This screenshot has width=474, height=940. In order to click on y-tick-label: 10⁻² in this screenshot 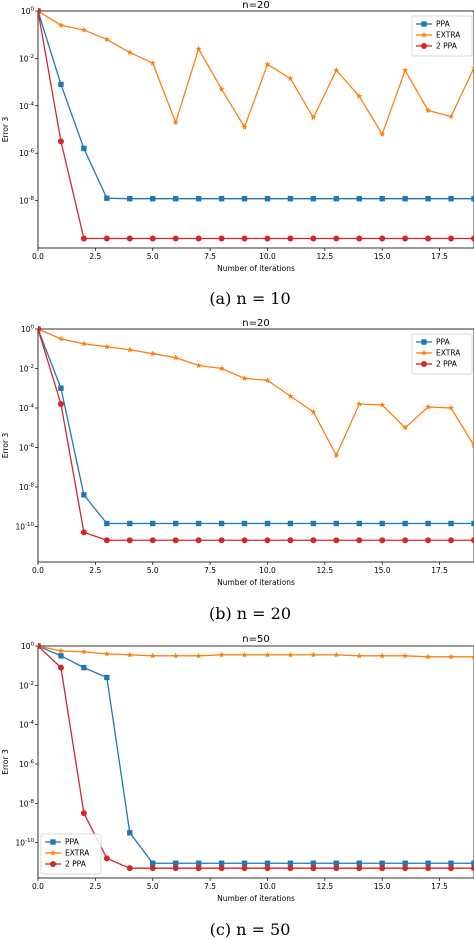, I will do `click(26, 686)`.